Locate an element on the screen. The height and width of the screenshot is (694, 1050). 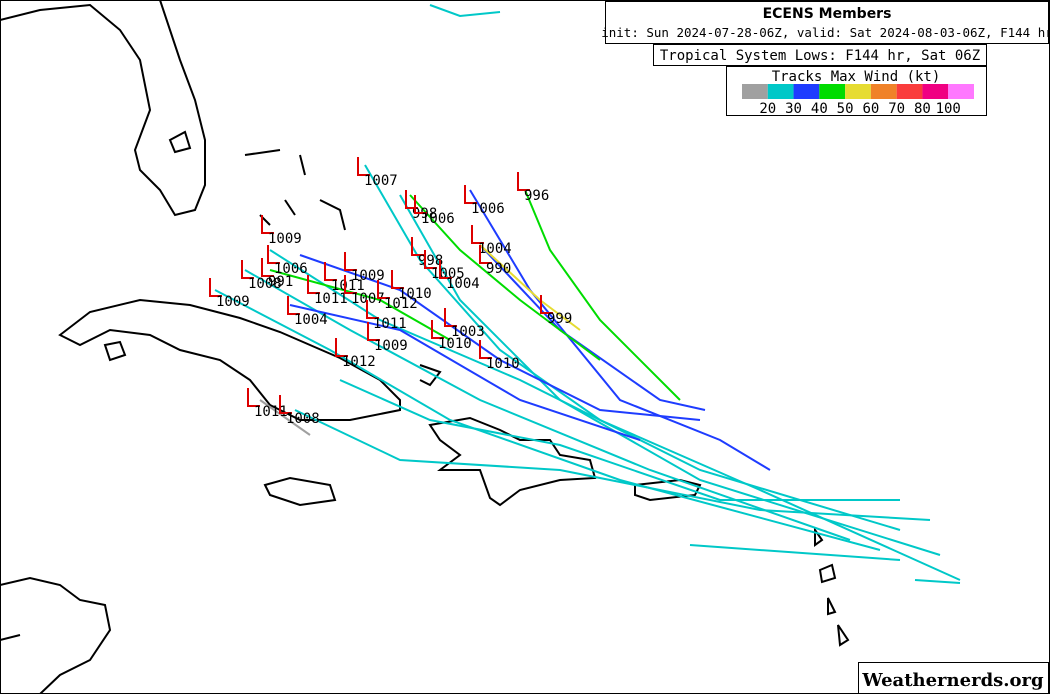
legend-label: 70 is located at coordinates (896, 109).